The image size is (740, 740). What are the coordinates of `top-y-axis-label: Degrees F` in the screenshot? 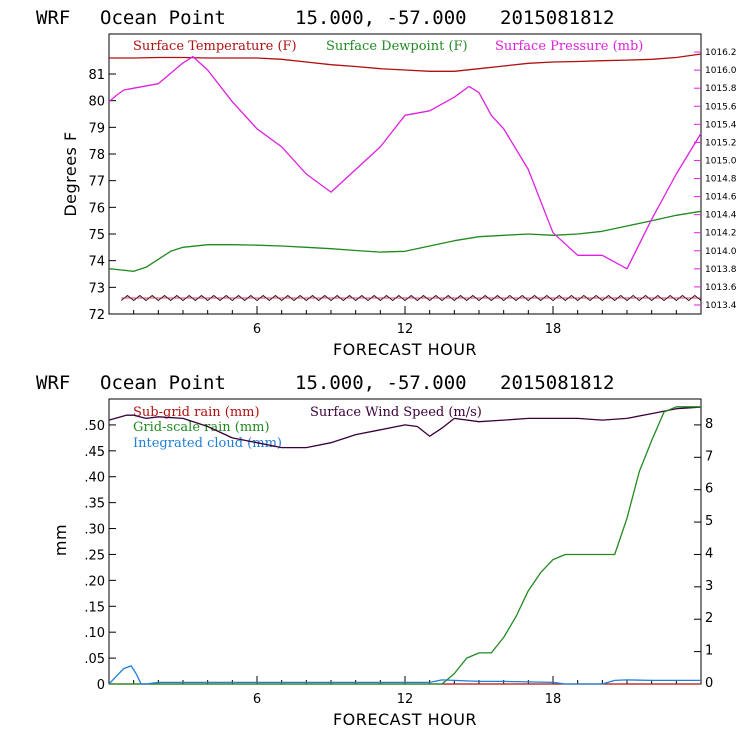 It's located at (70, 173).